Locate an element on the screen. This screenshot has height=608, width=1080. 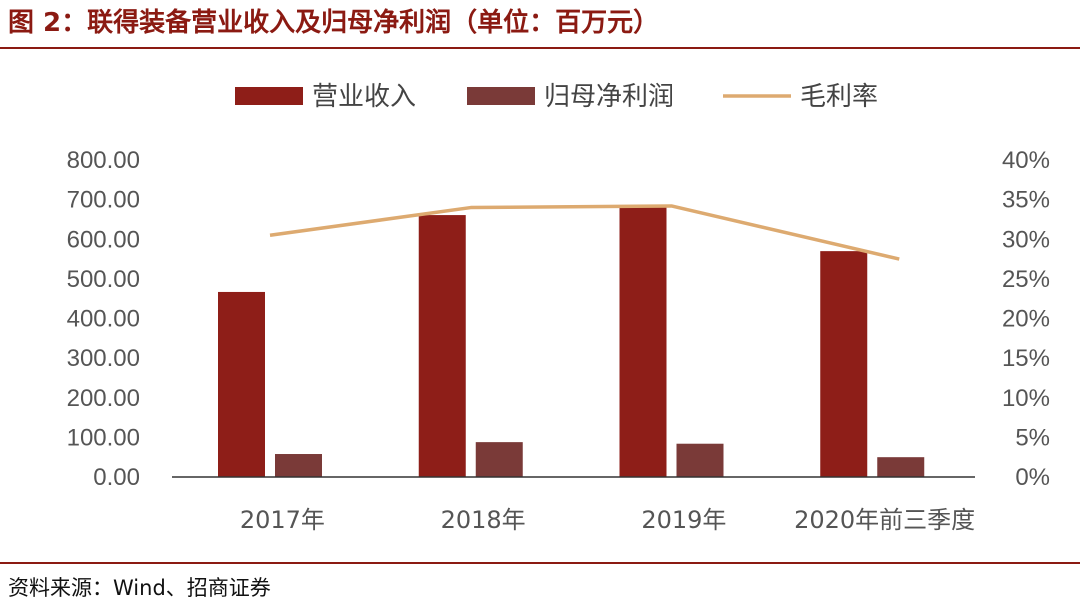
y-left-tick-label: 600.00 is located at coordinates (103, 239).